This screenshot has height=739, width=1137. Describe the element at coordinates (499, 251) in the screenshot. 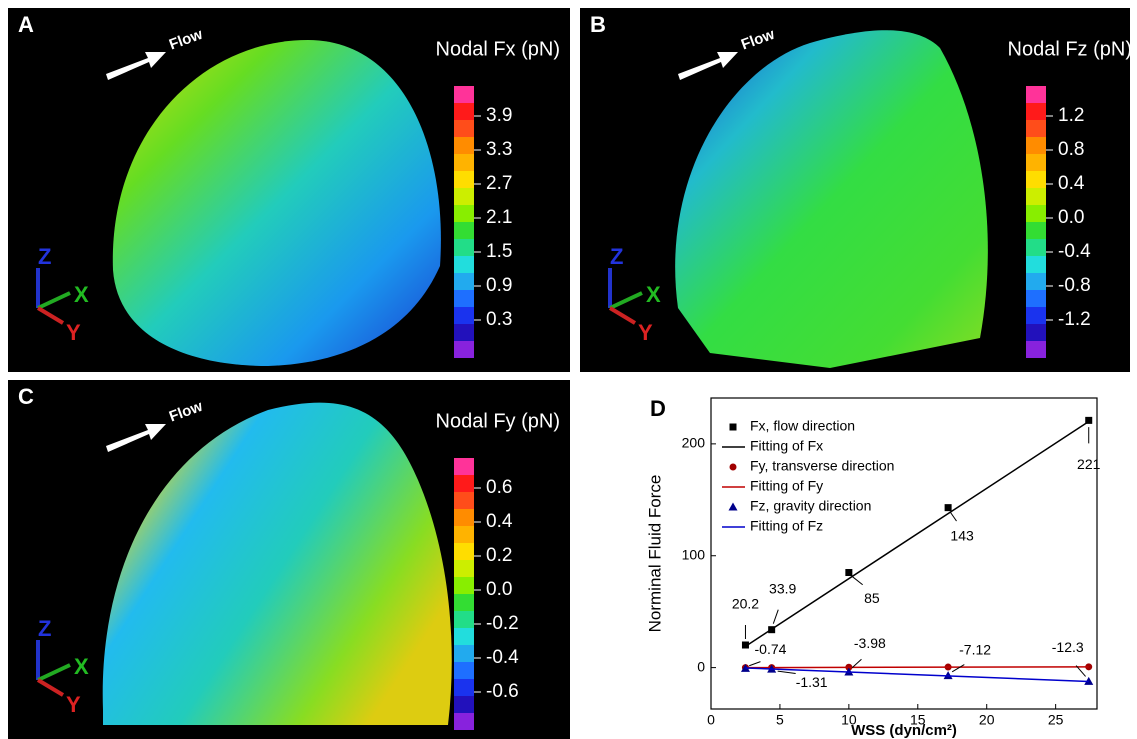

I see `colorbar-label: 1.5` at that location.